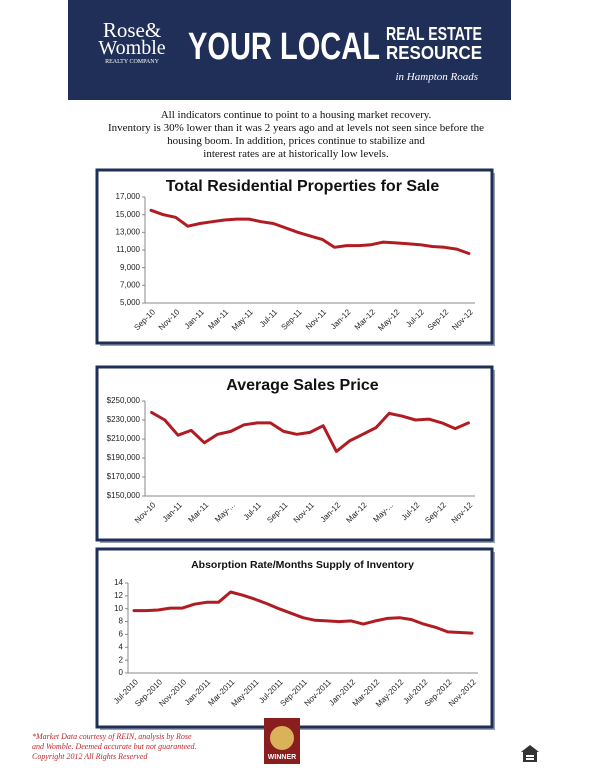 The height and width of the screenshot is (776, 591). I want to click on y-tick-label: 7,000, so click(130, 284).